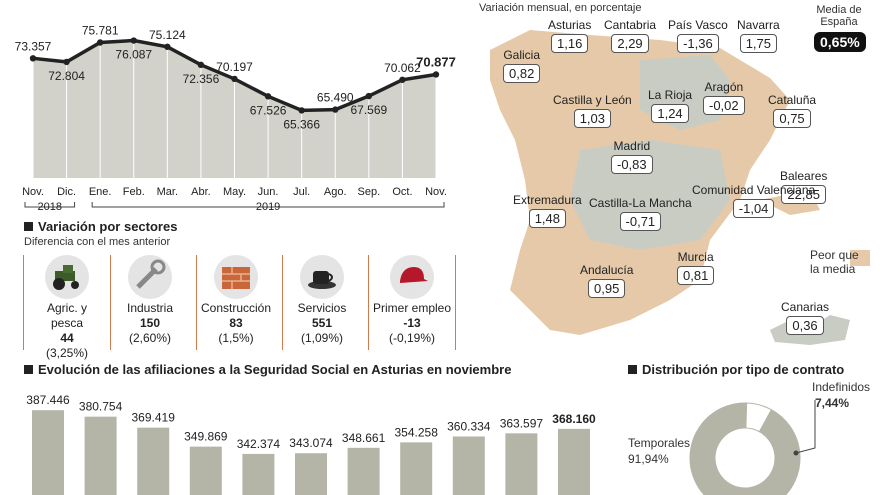 The image size is (880, 495). I want to click on region-galicia: Galicia 0,82, so click(522, 65).